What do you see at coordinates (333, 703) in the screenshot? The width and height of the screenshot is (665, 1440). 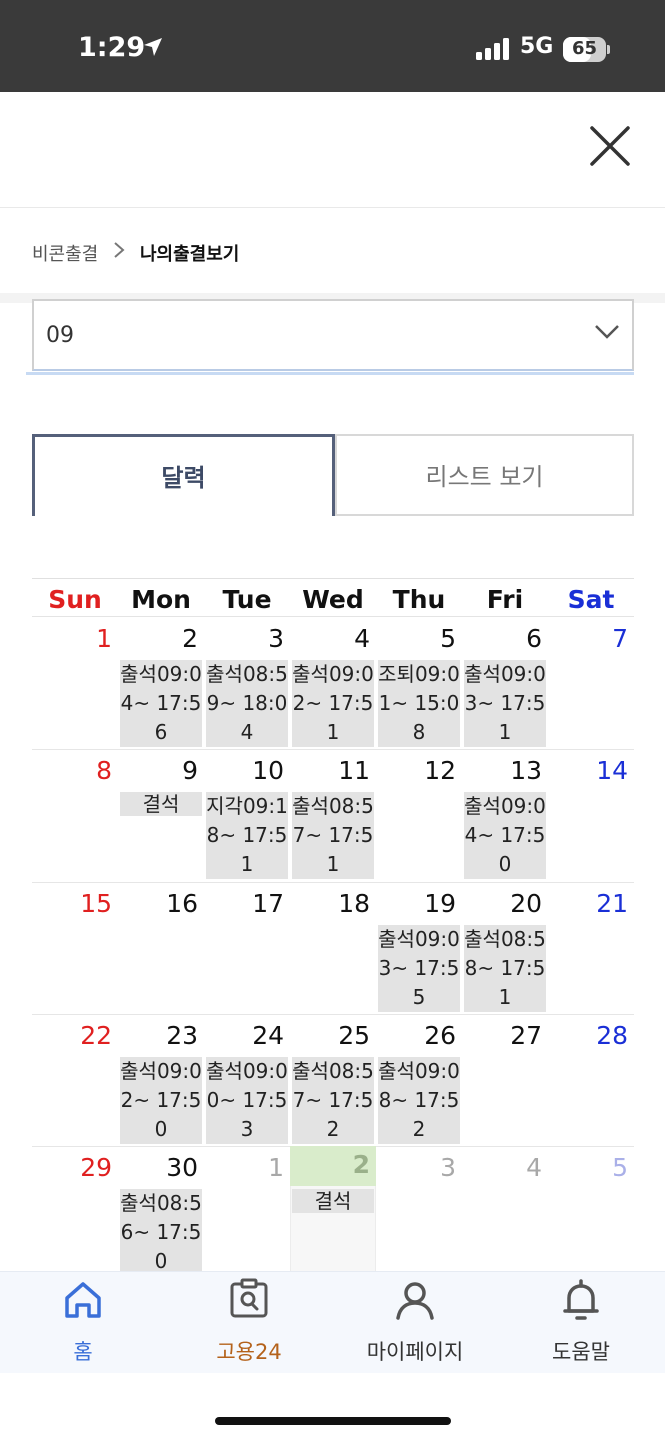 I see `attendance-record: 출석09:02~ 17:51` at bounding box center [333, 703].